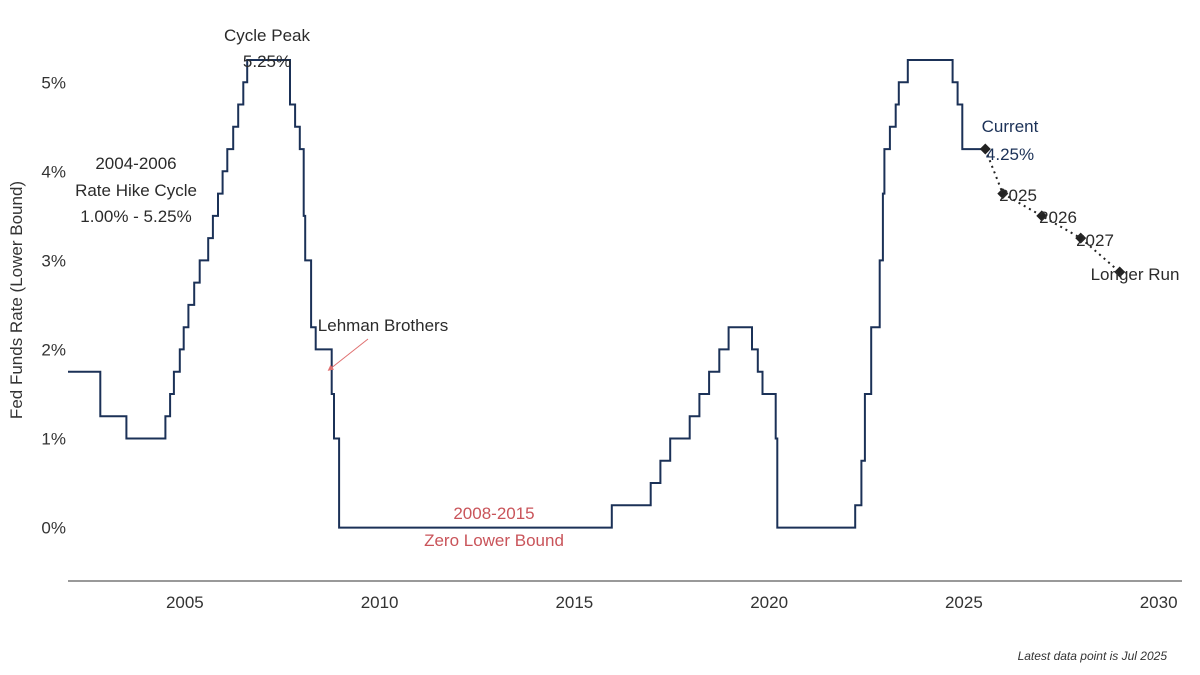 The image size is (1200, 675). Describe the element at coordinates (1010, 154) in the screenshot. I see `annotation-current-value: 4.25%` at that location.